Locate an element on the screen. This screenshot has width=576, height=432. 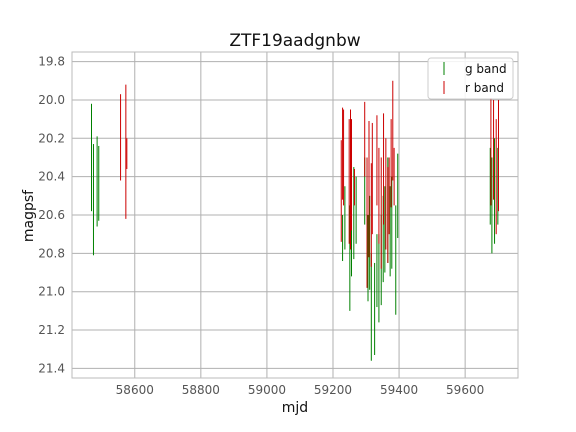
y-tick-label: 21.2 is located at coordinates (51, 330).